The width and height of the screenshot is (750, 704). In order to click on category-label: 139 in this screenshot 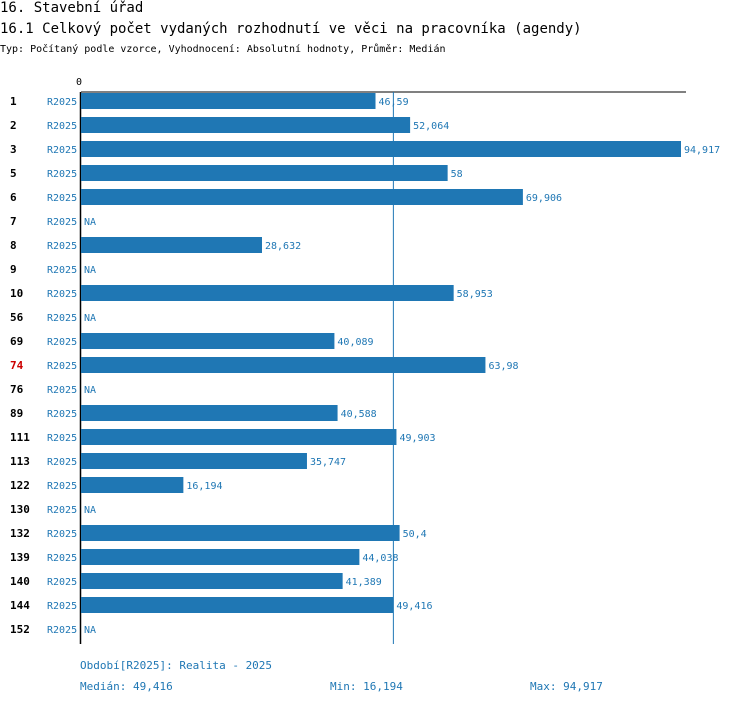, I will do `click(20, 557)`.